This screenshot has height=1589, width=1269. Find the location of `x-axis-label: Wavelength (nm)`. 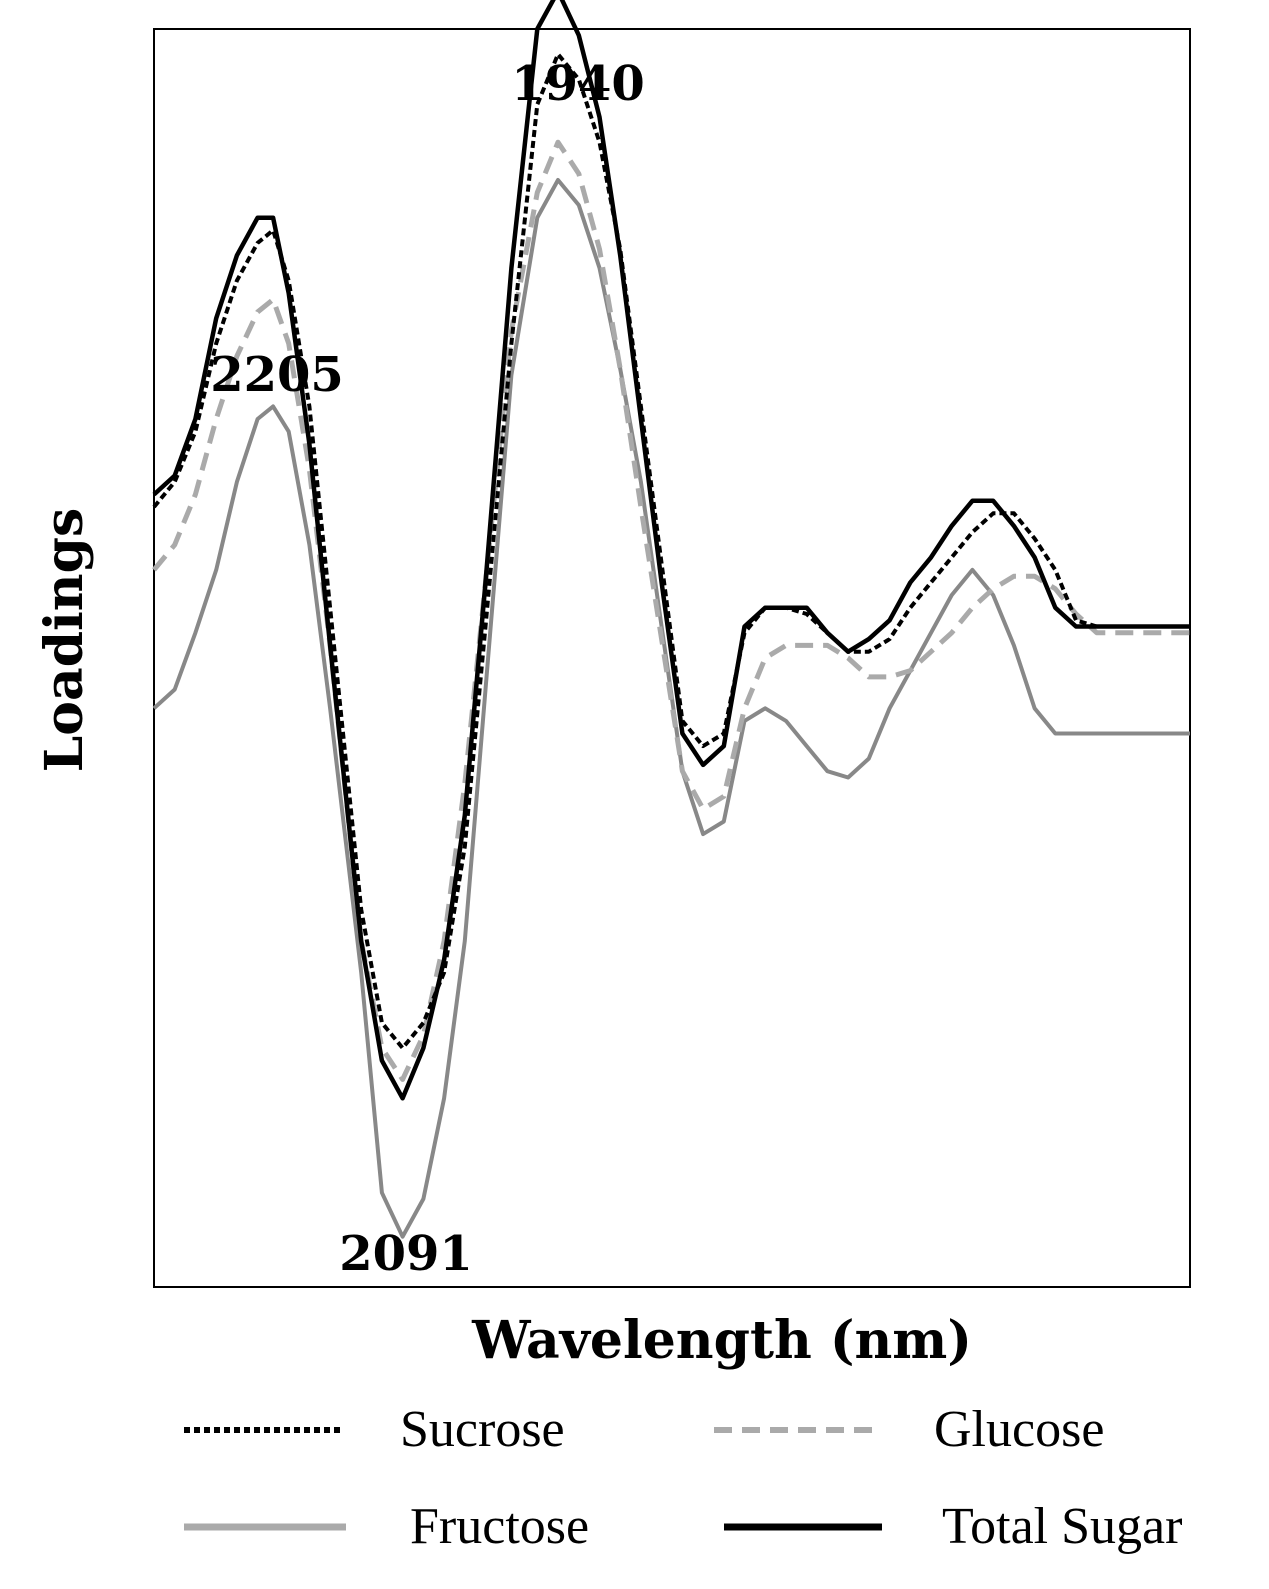

x-axis-label: Wavelength (nm) is located at coordinates (721, 1340).